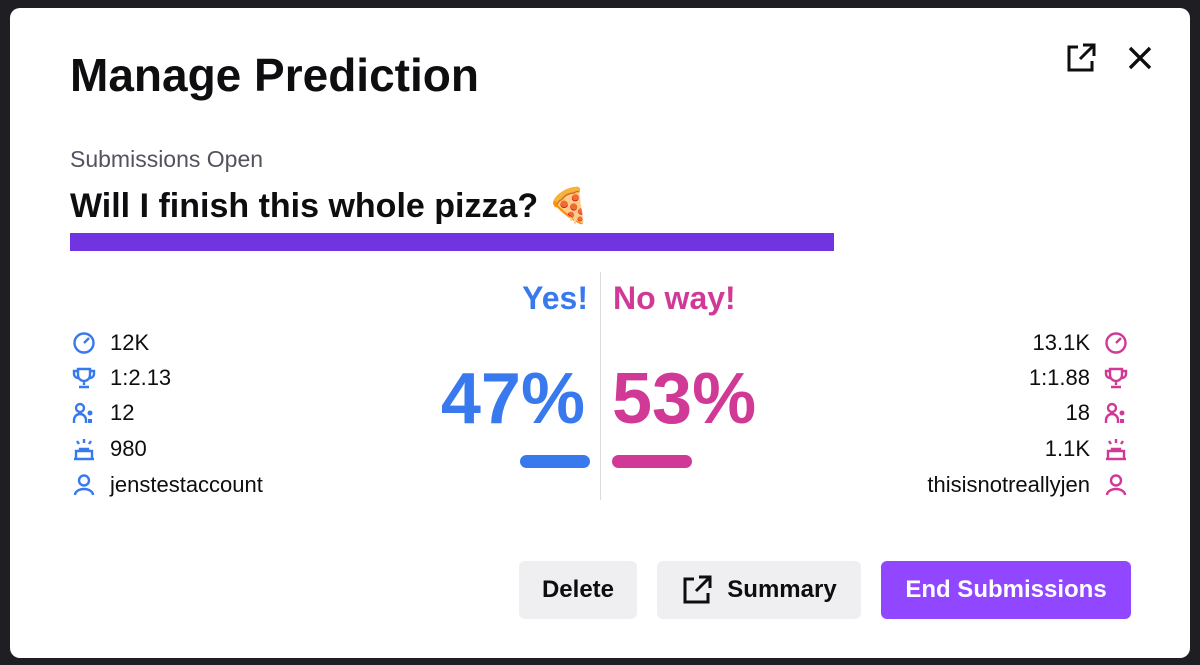 This screenshot has width=1200, height=665. Describe the element at coordinates (122, 412) in the screenshot. I see `stat-users: 12` at that location.